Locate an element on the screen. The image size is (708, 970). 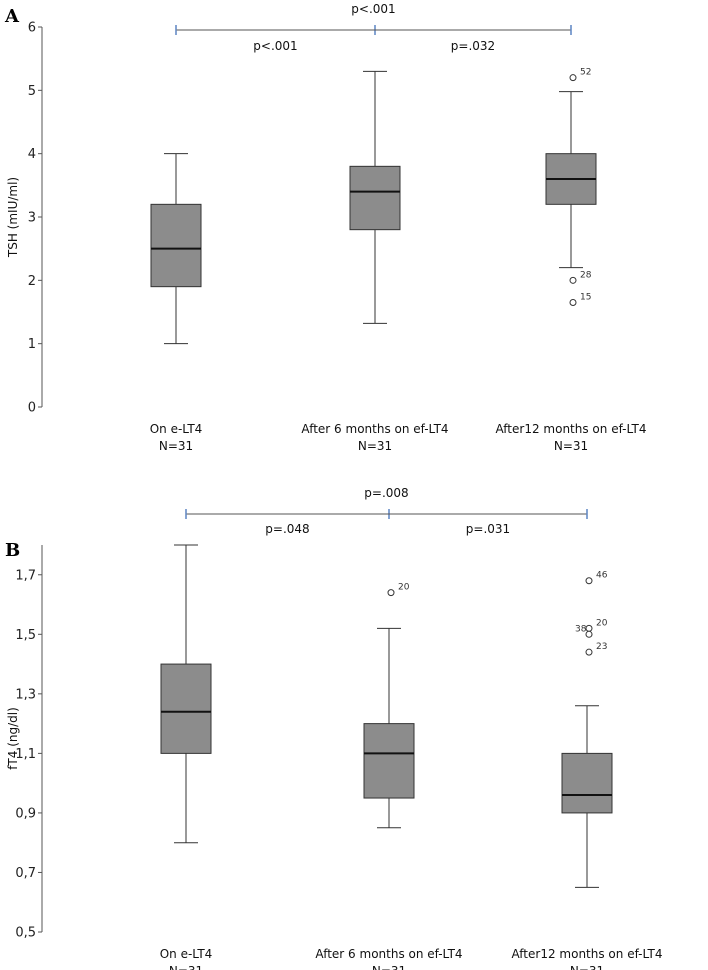
y-tick-label: 3 is located at coordinates (32, 218).